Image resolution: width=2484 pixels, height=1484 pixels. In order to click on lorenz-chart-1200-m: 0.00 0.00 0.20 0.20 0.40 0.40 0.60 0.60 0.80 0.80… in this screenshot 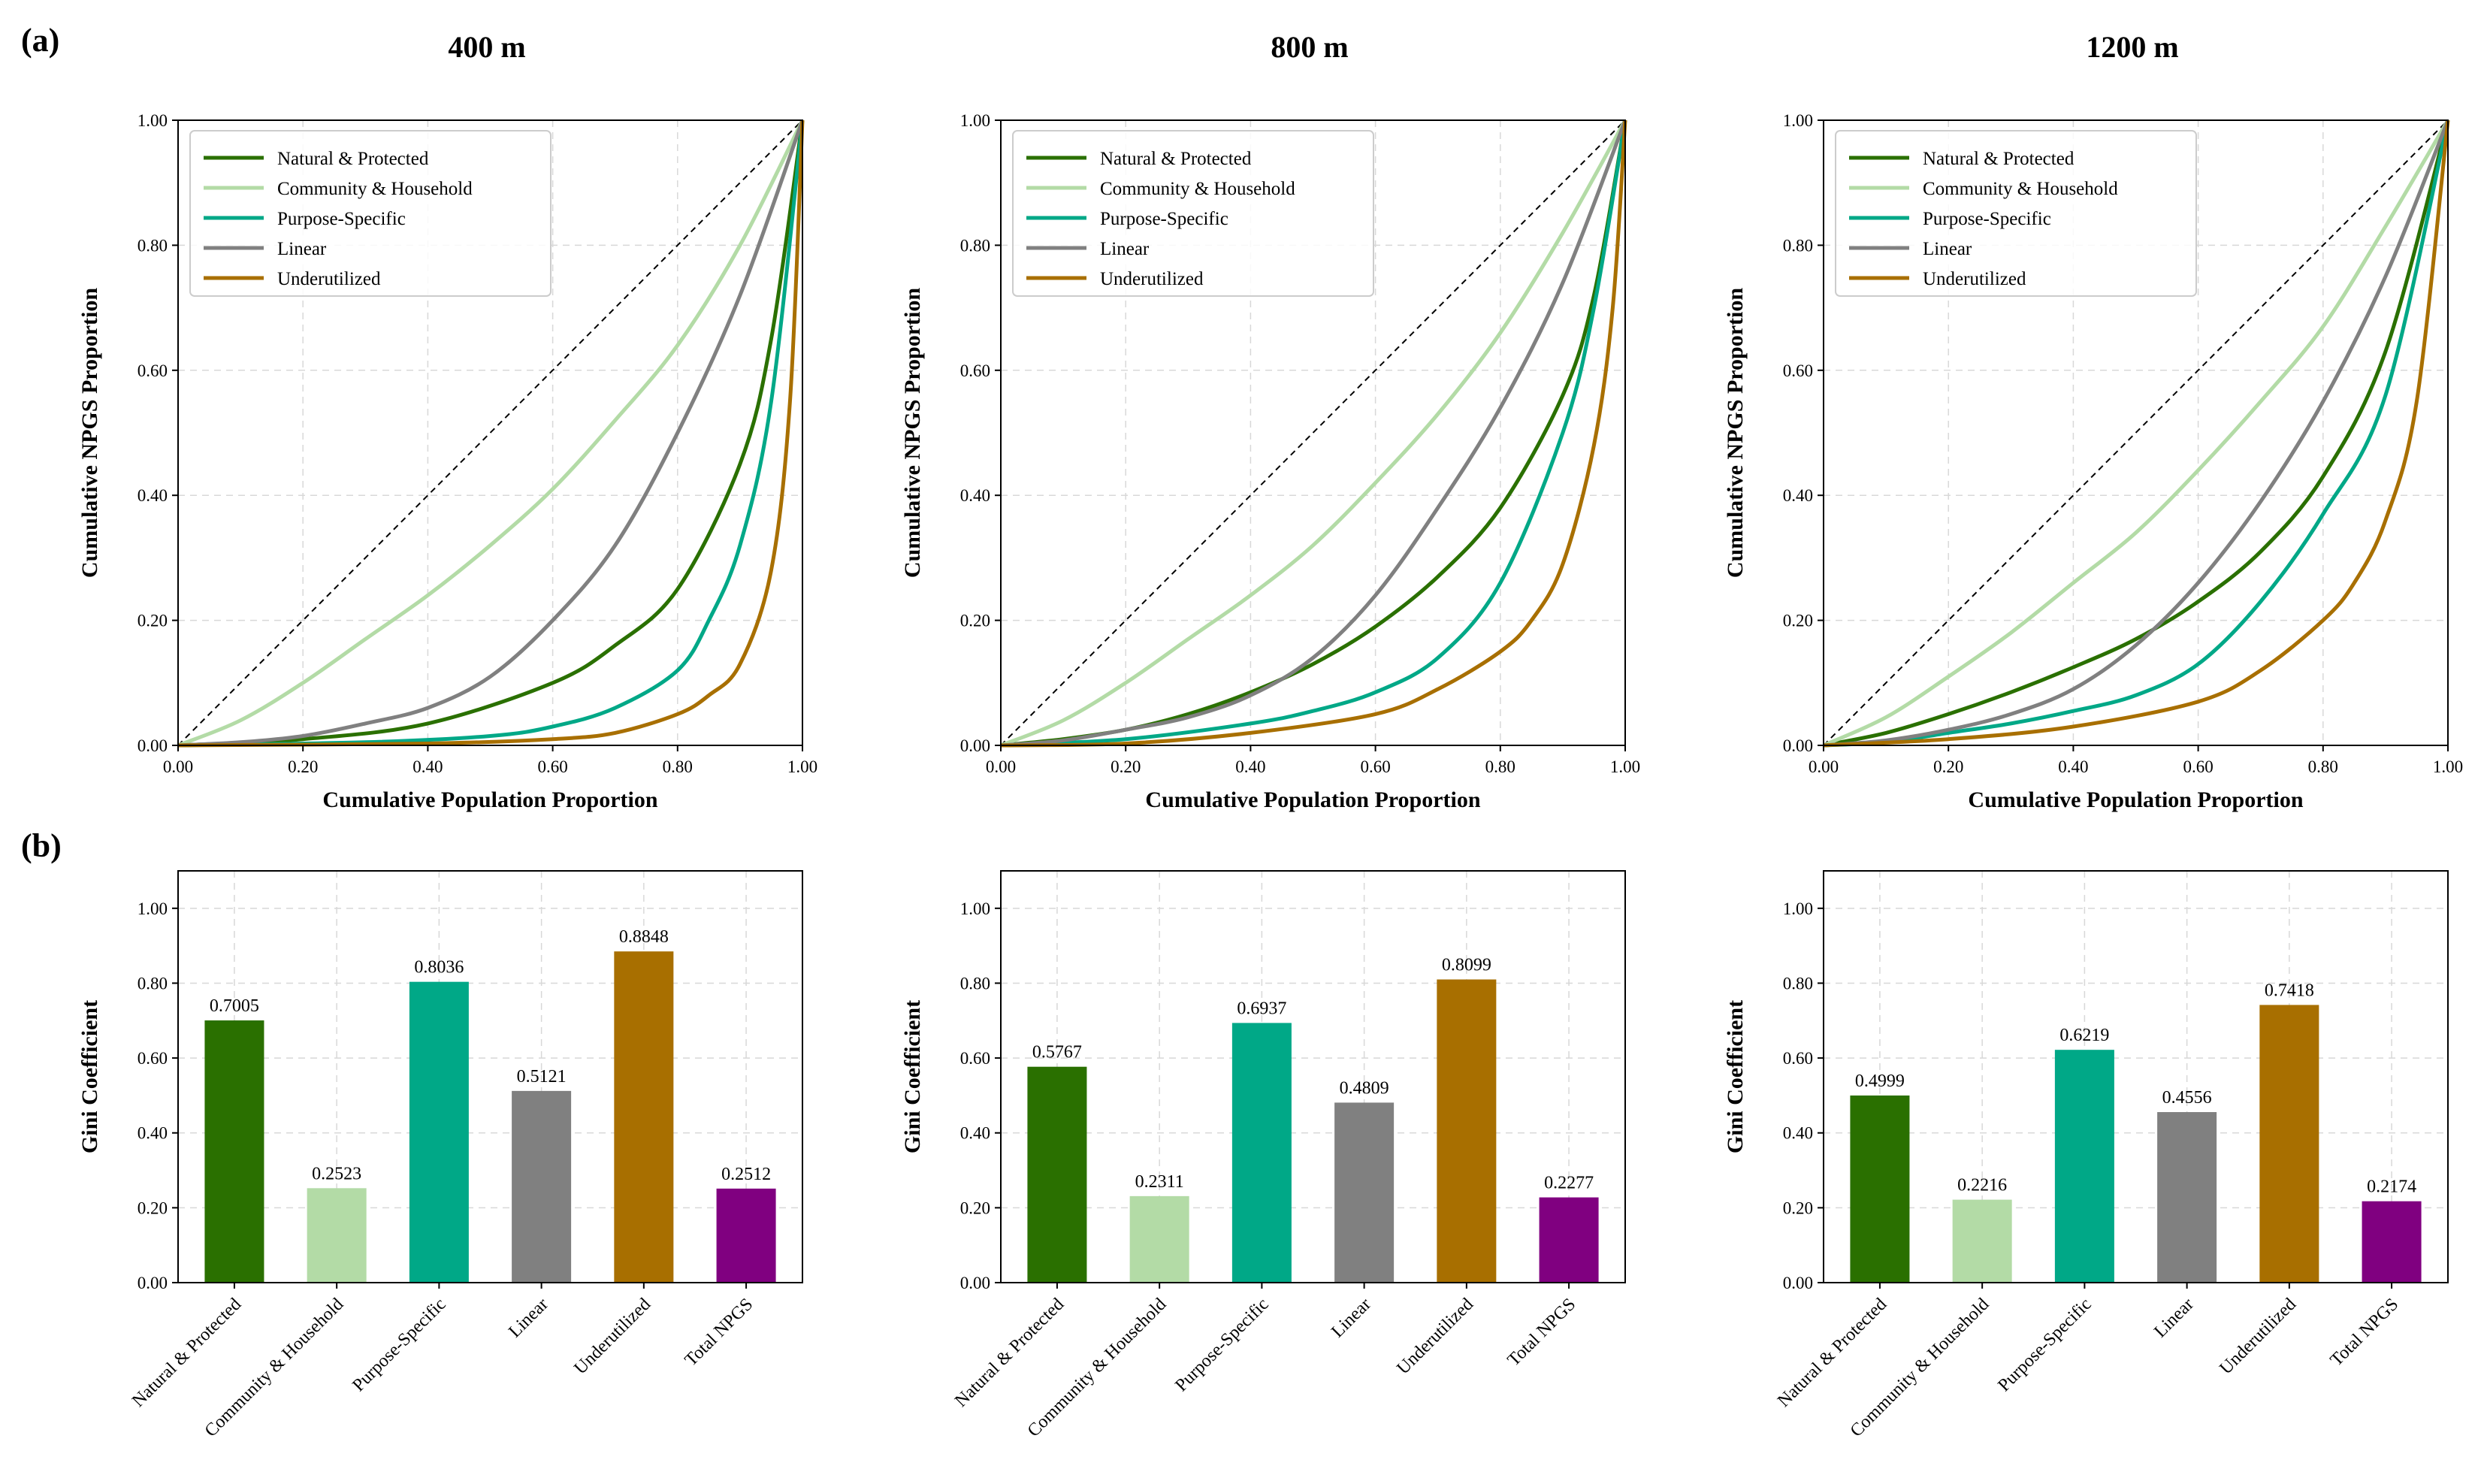, I will do `click(2093, 462)`.